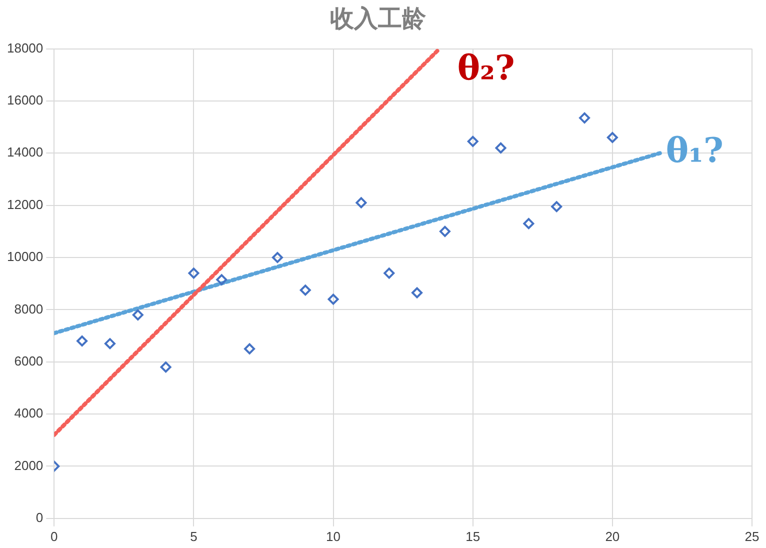 The image size is (766, 548). I want to click on y-tick-label: 8000, so click(29, 308).